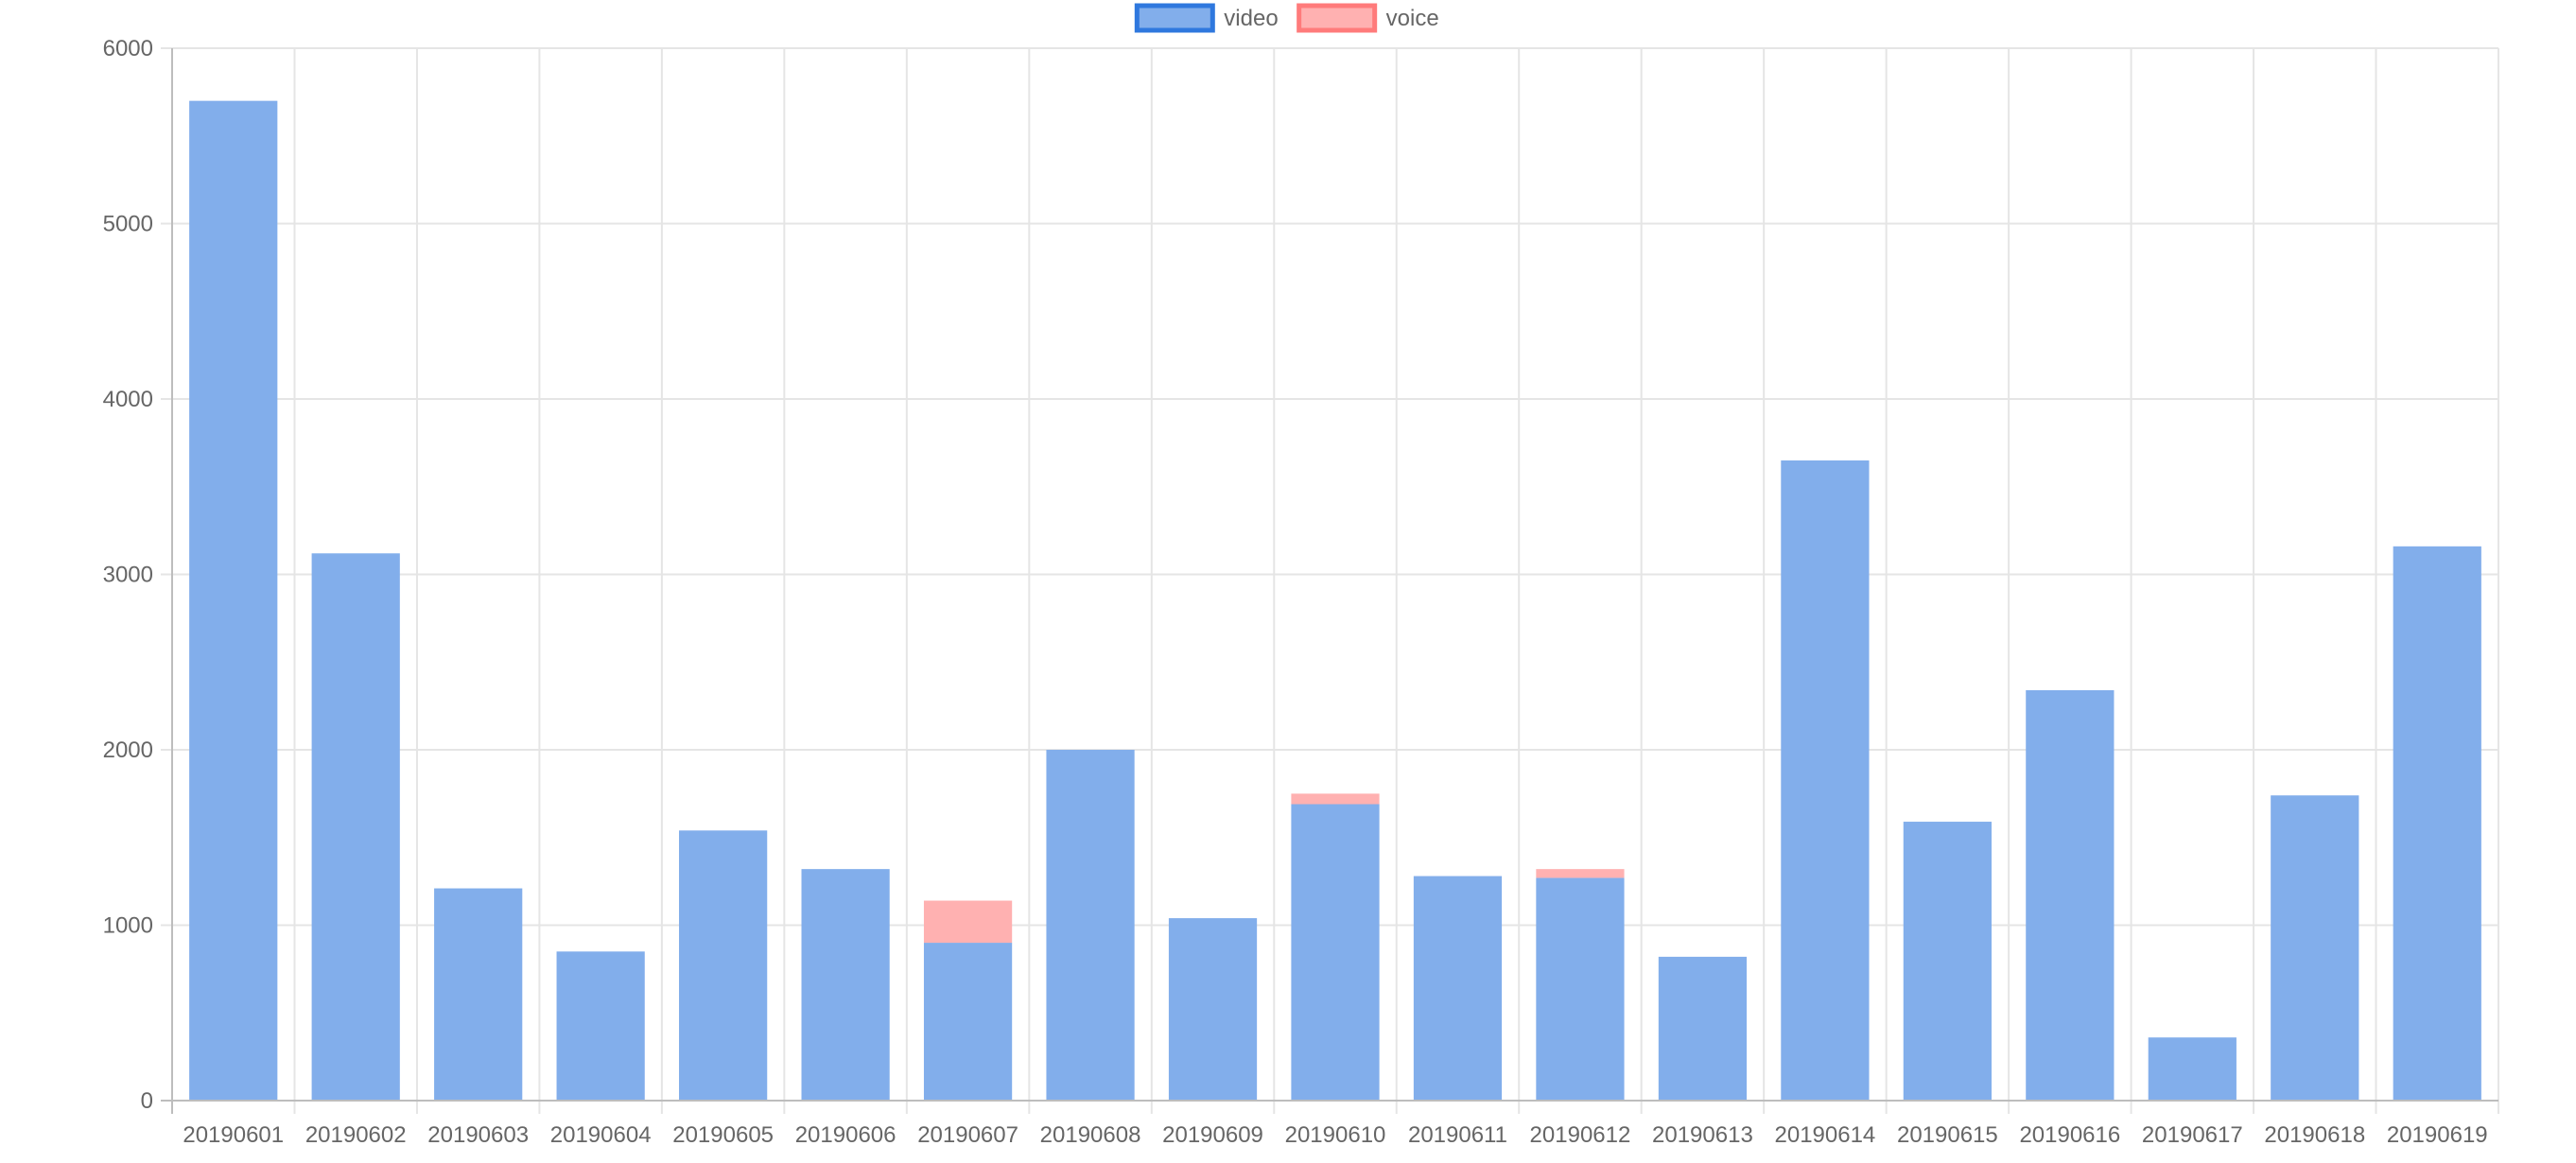  What do you see at coordinates (233, 1135) in the screenshot?
I see `x-tick-label: 20190601` at bounding box center [233, 1135].